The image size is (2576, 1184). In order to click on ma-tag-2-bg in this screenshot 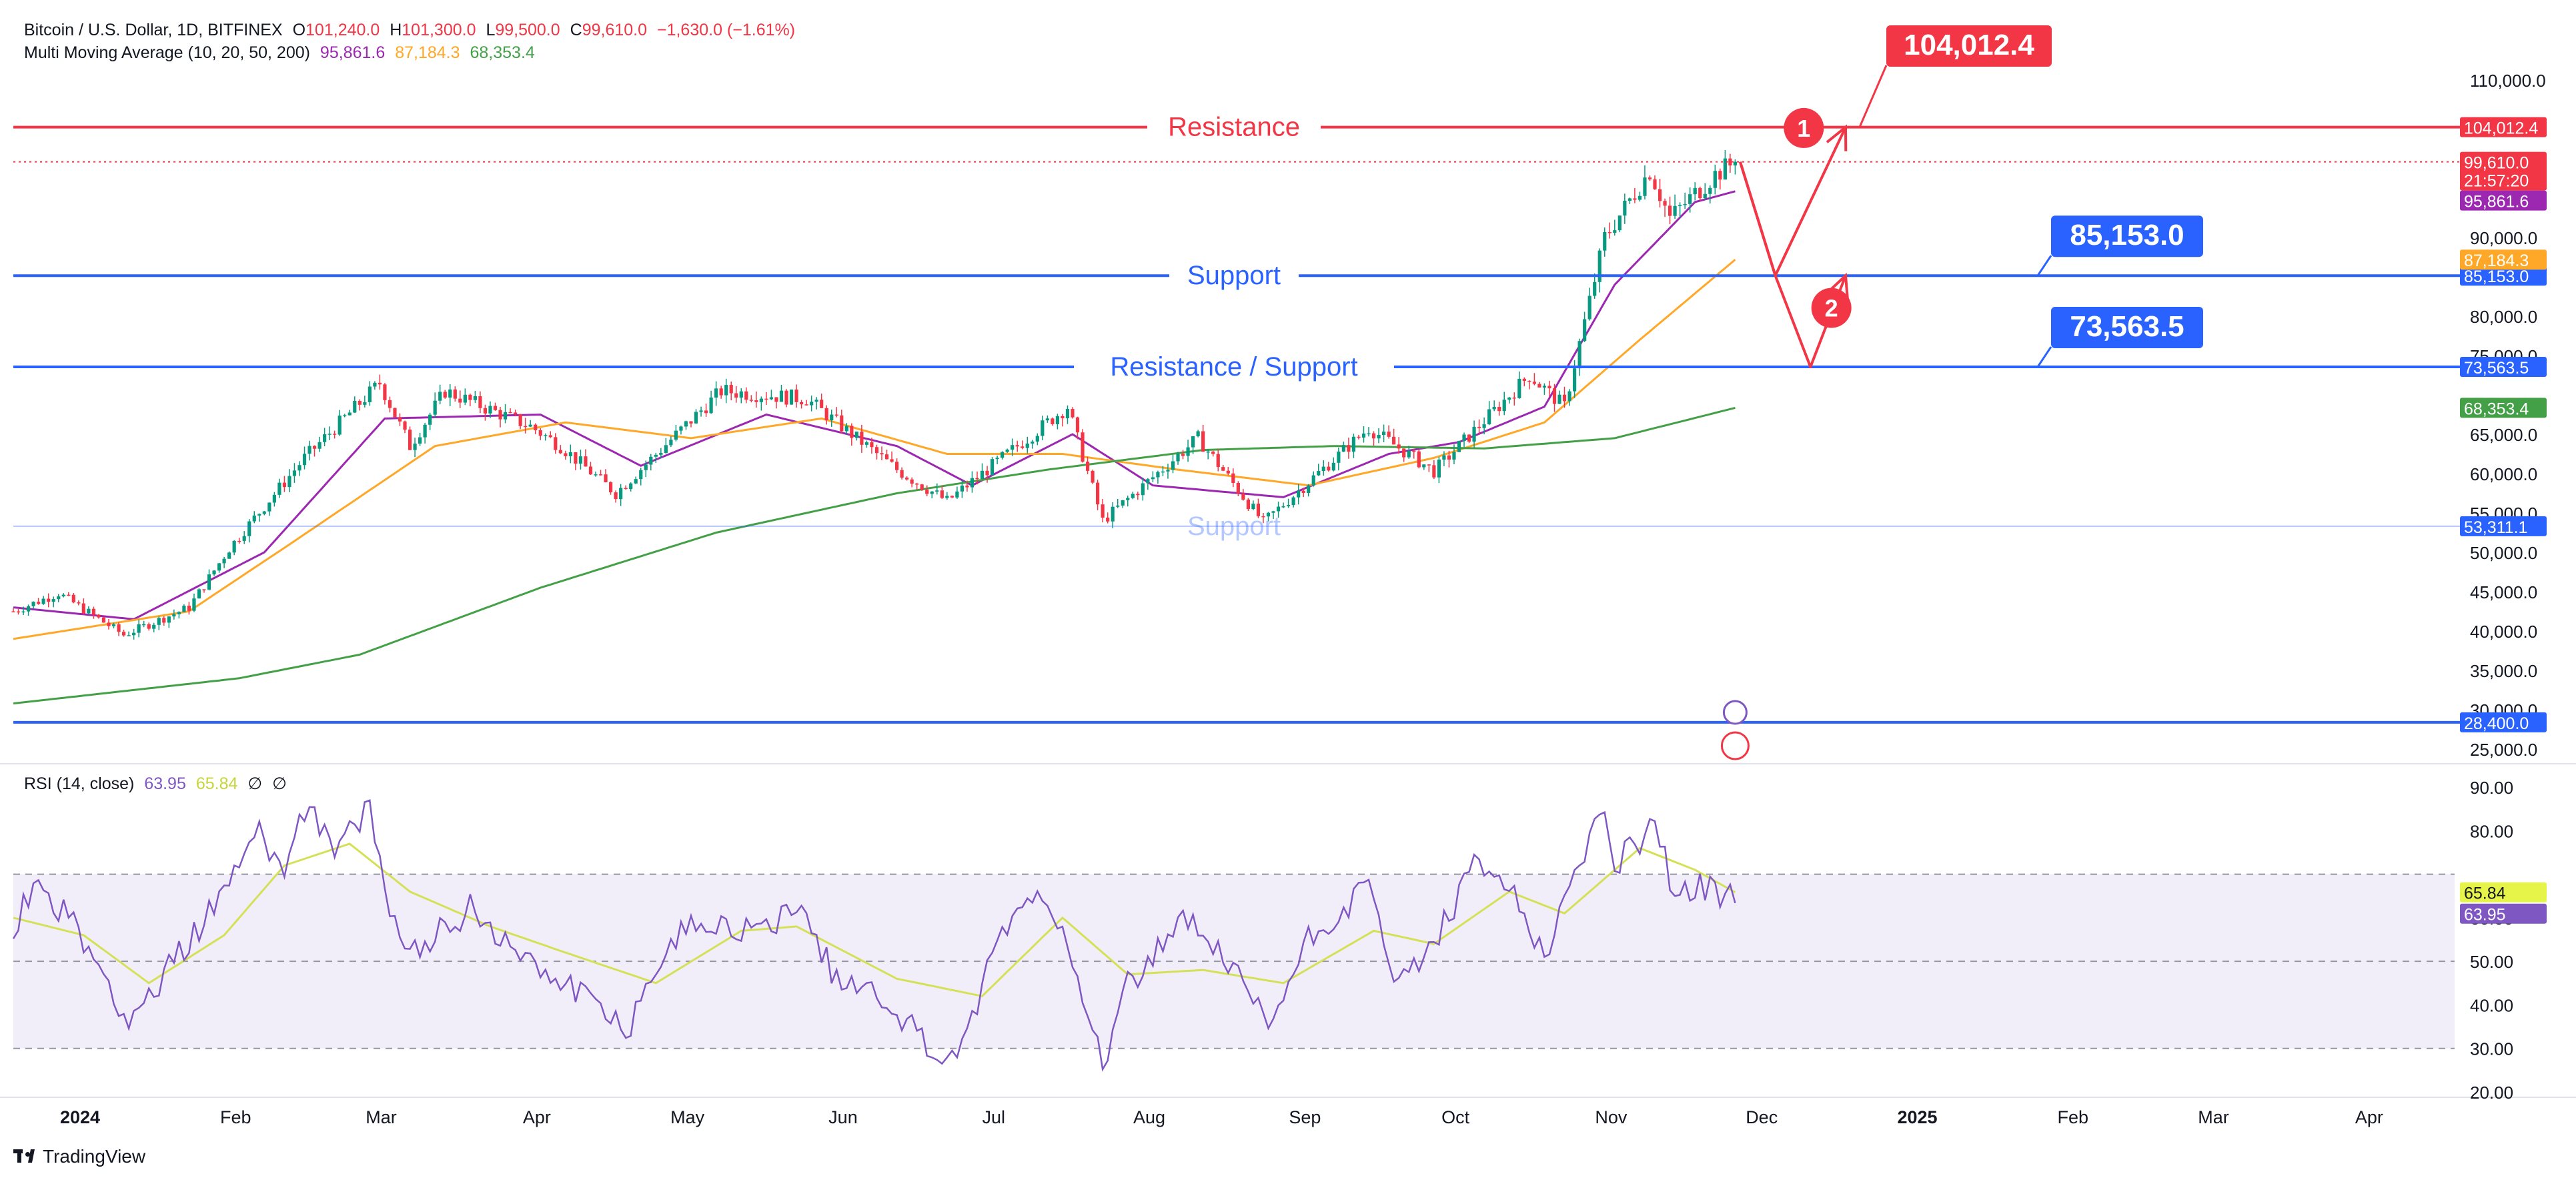, I will do `click(2503, 408)`.